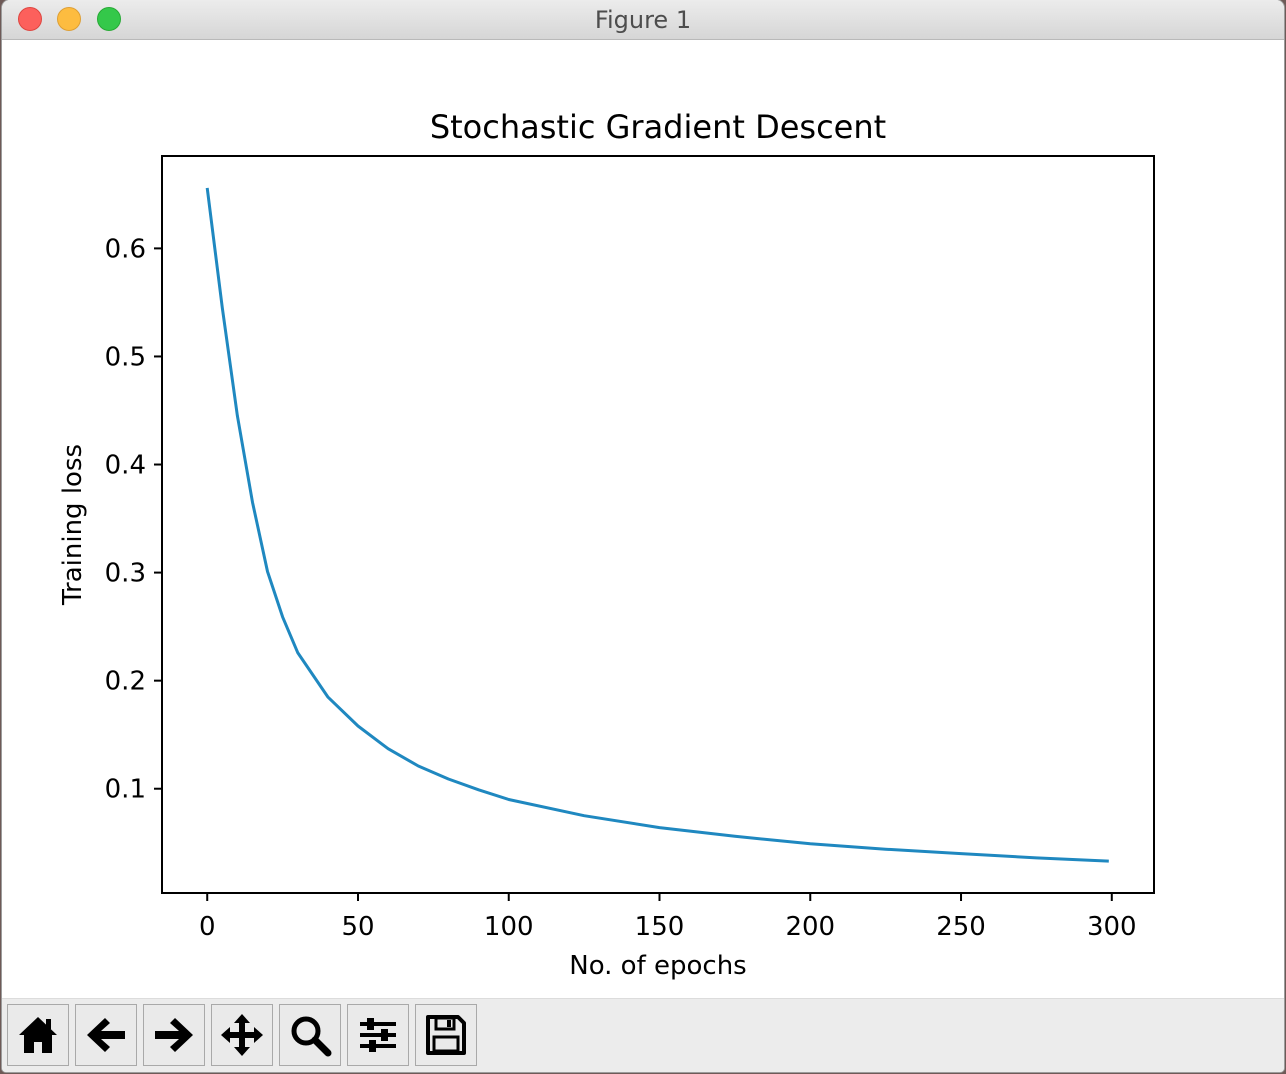 The width and height of the screenshot is (1286, 1074). I want to click on y-axis-label: Training loss, so click(73, 525).